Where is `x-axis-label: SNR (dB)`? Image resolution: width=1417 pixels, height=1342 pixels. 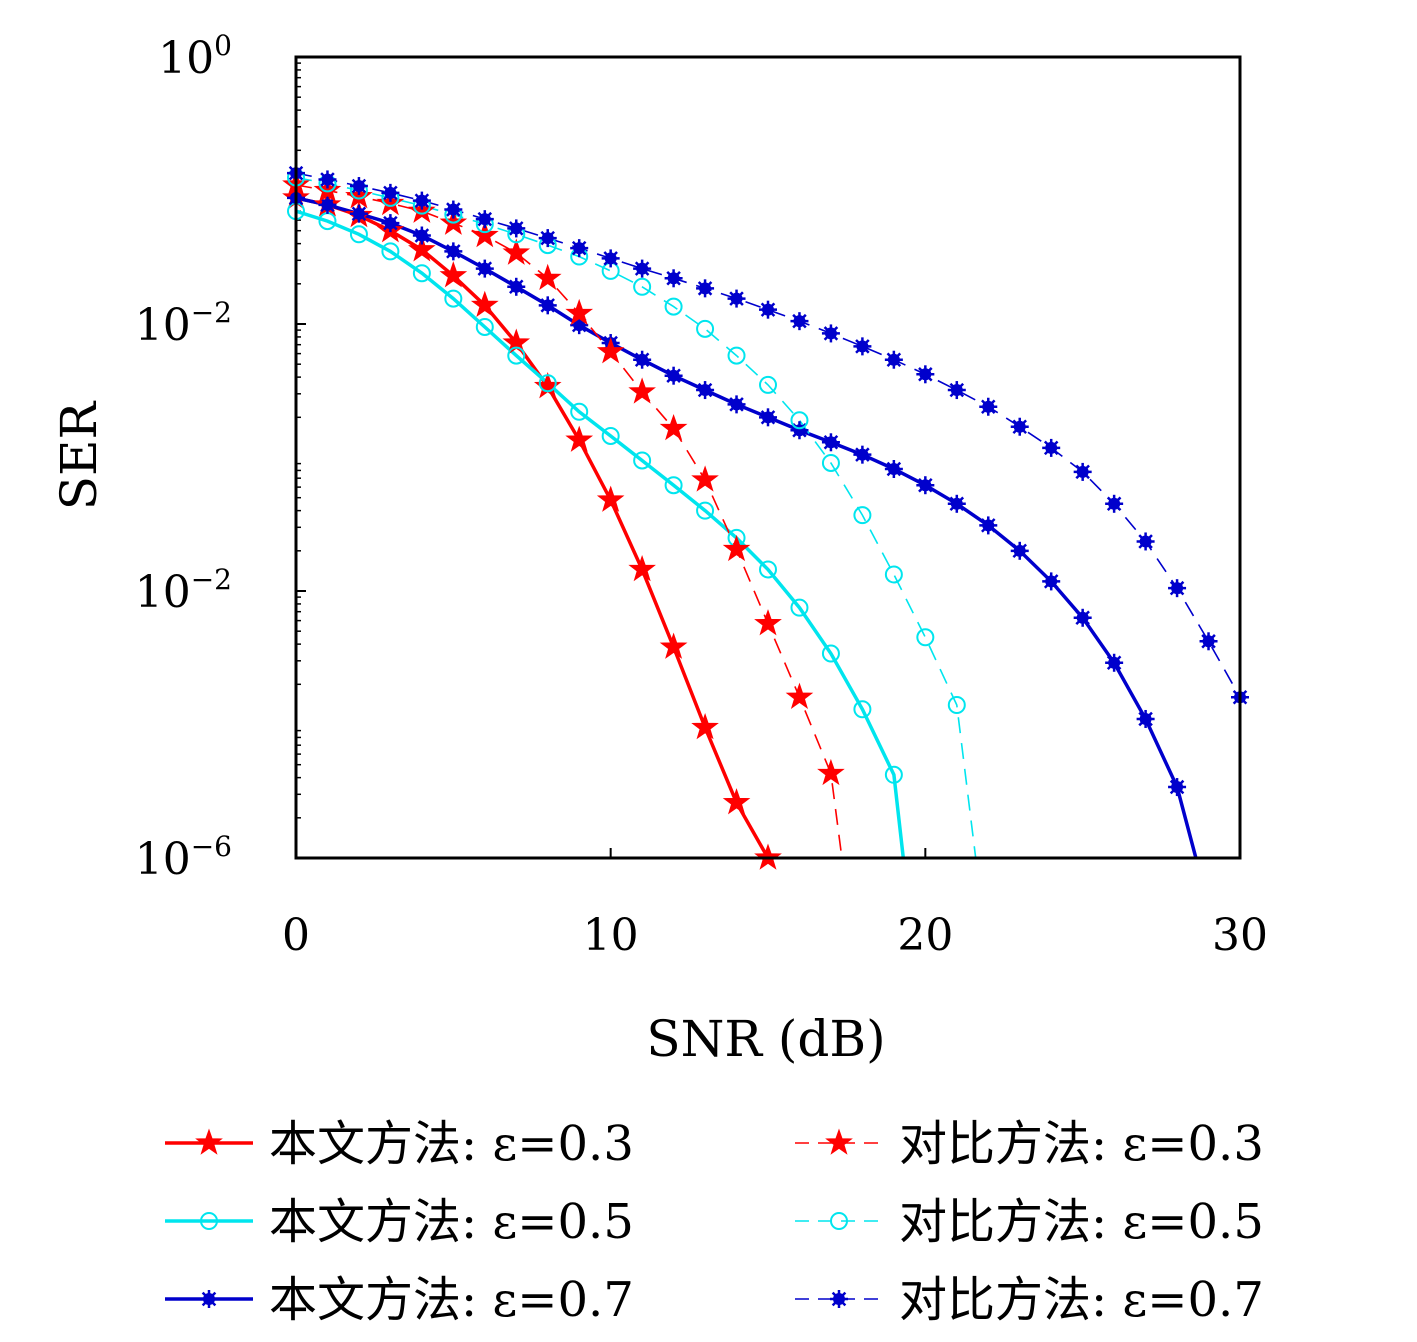 x-axis-label: SNR (dB) is located at coordinates (765, 1039).